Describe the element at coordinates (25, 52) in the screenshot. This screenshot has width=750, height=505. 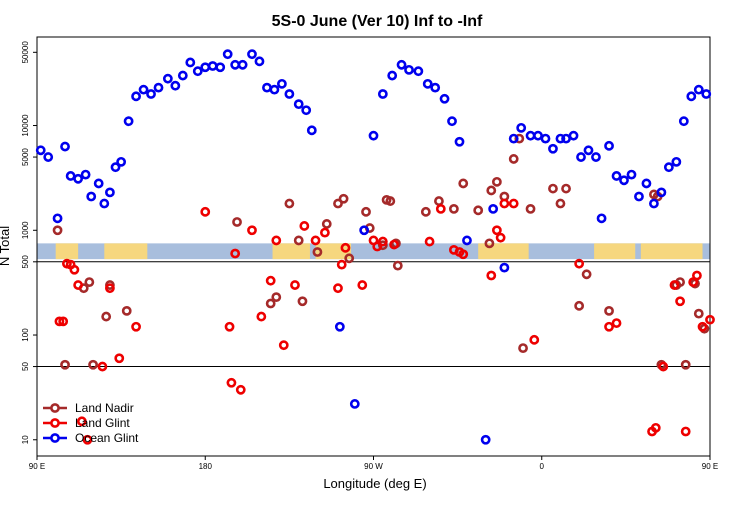
I see `y-tick-label: 50000` at that location.